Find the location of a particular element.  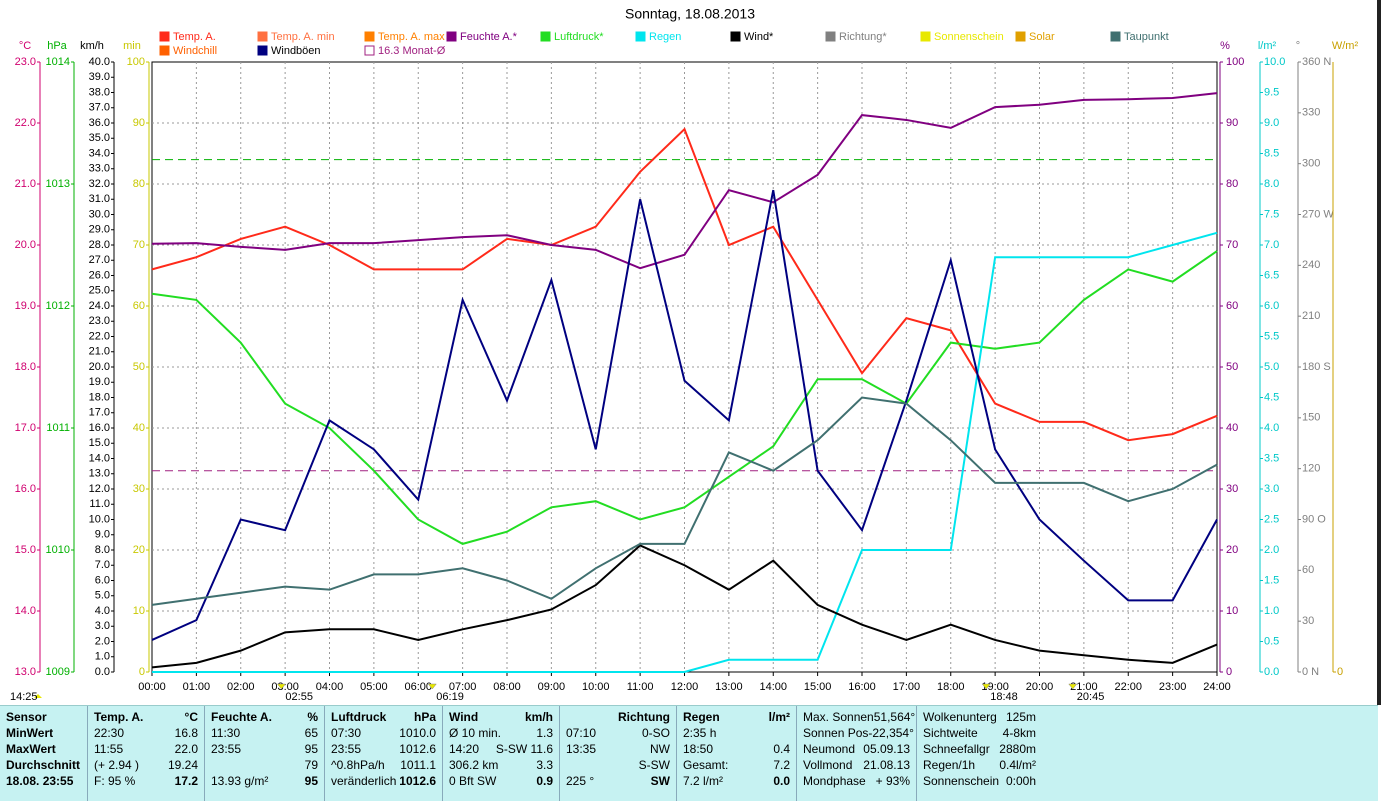

table-cell: Wolkenunterg is located at coordinates (960, 717).